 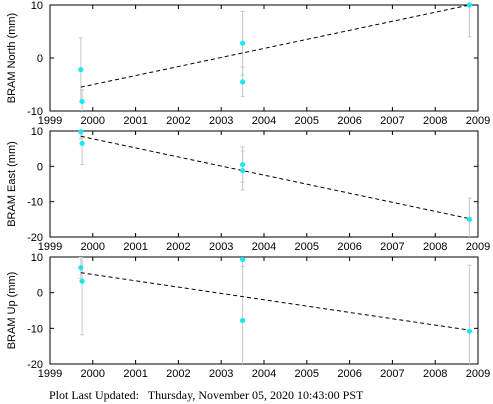 I want to click on y-axis-label: BRAM Up (mm), so click(x=12, y=311).